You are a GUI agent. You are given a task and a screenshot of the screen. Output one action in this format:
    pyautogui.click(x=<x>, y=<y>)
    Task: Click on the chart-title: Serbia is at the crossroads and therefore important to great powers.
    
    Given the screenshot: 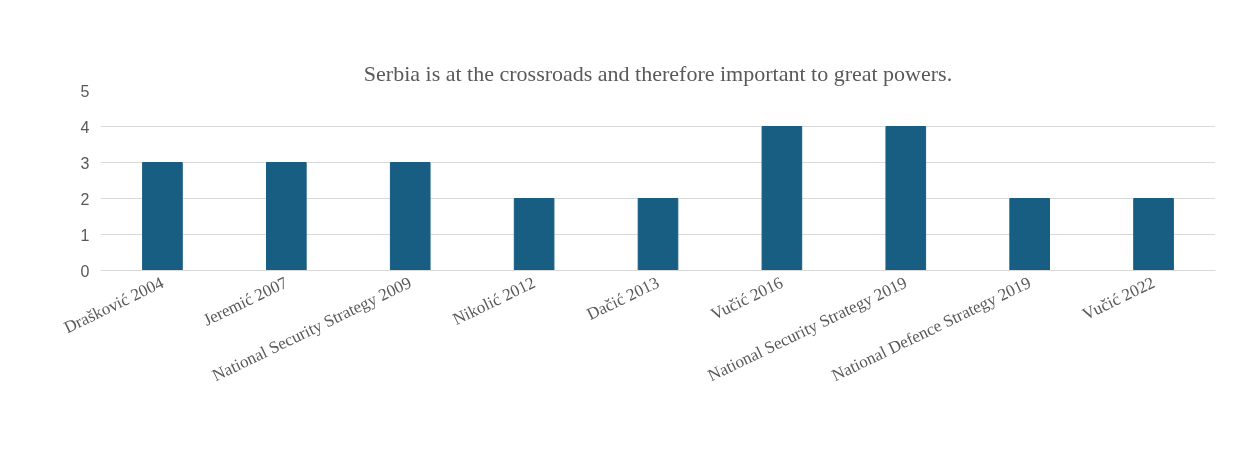 What is the action you would take?
    pyautogui.click(x=658, y=73)
    